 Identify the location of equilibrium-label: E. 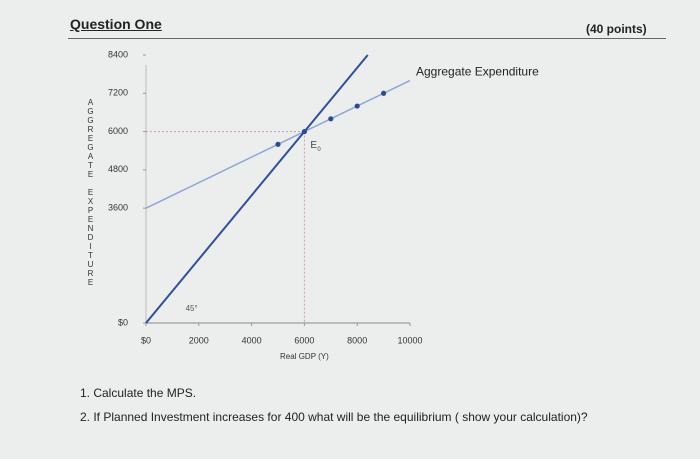
(313, 145).